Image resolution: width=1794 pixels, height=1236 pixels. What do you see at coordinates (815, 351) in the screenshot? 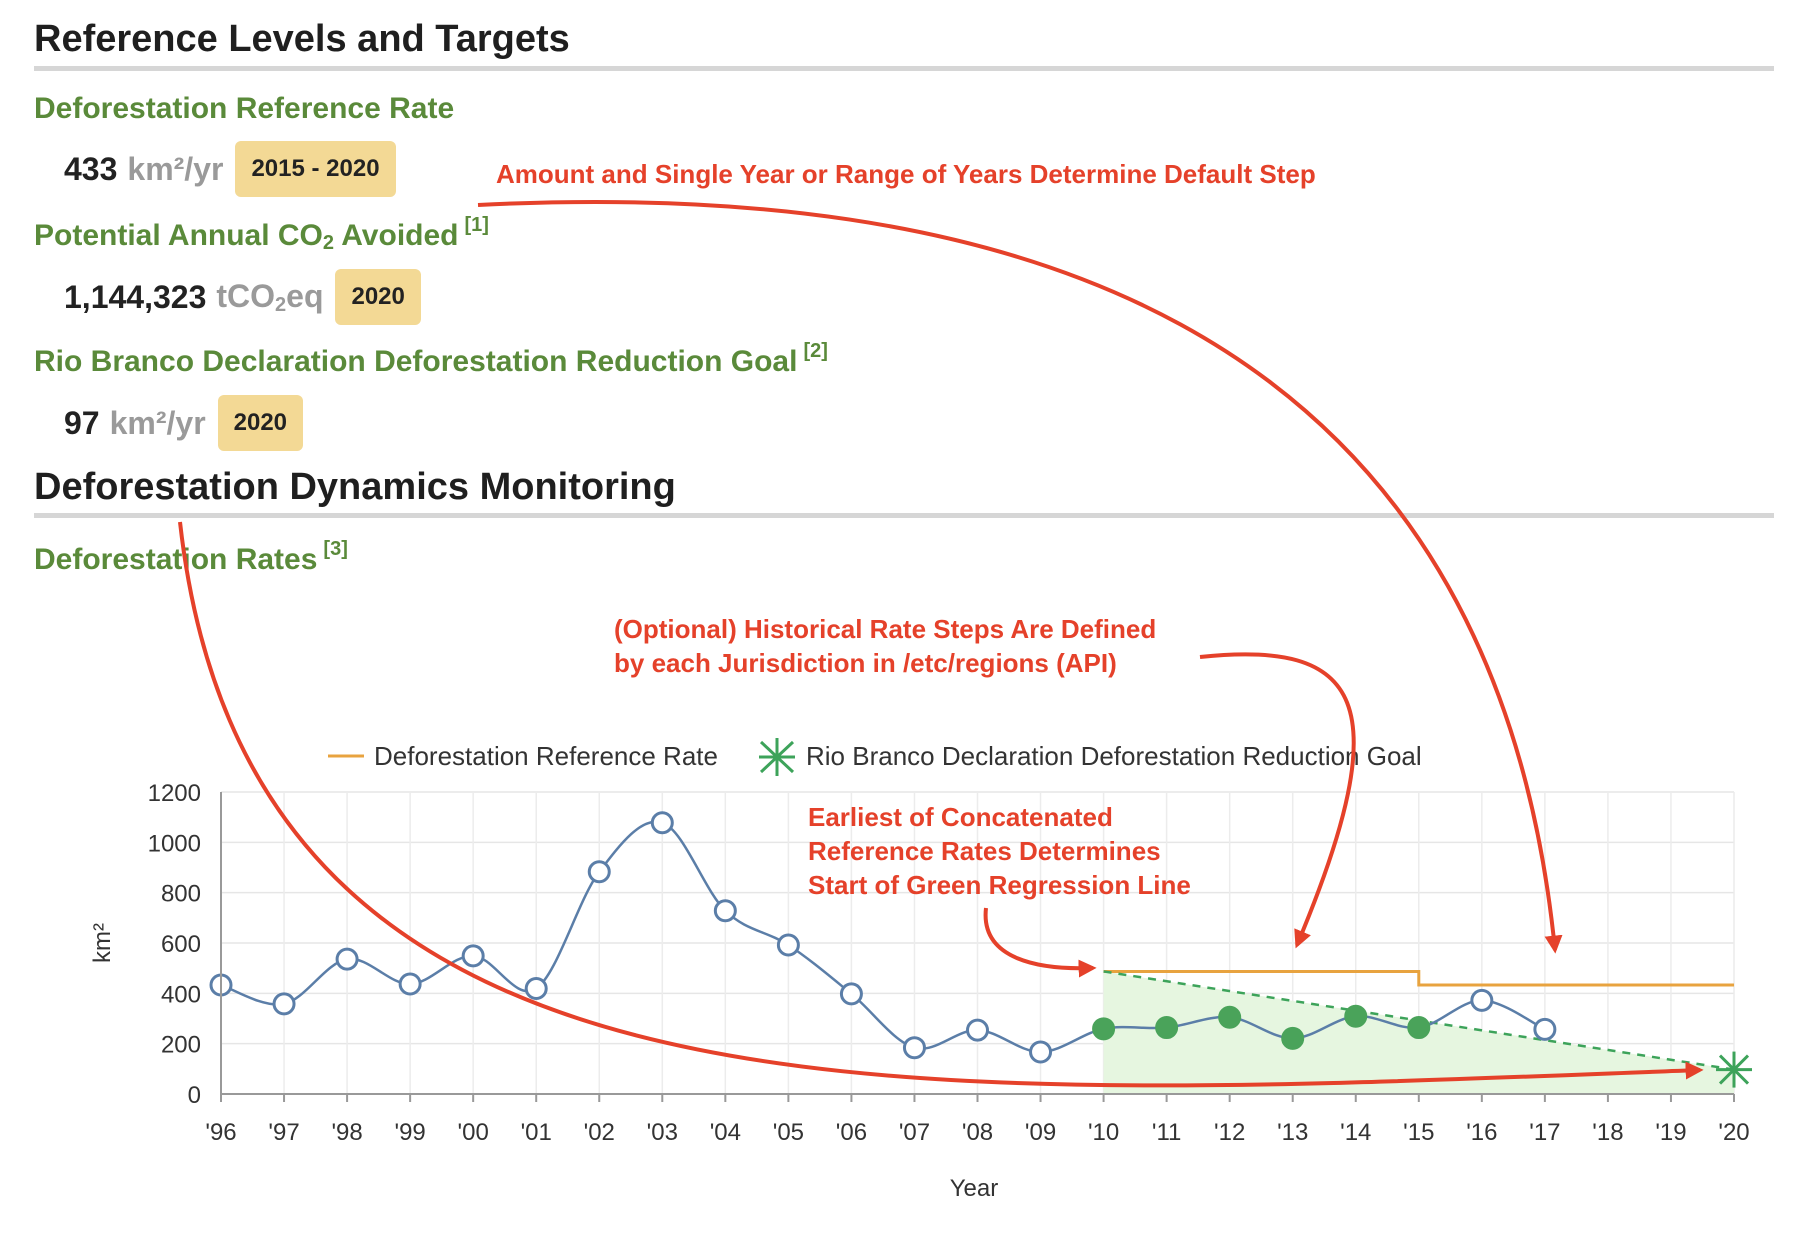
I see `footnote-2-link: [2]` at bounding box center [815, 351].